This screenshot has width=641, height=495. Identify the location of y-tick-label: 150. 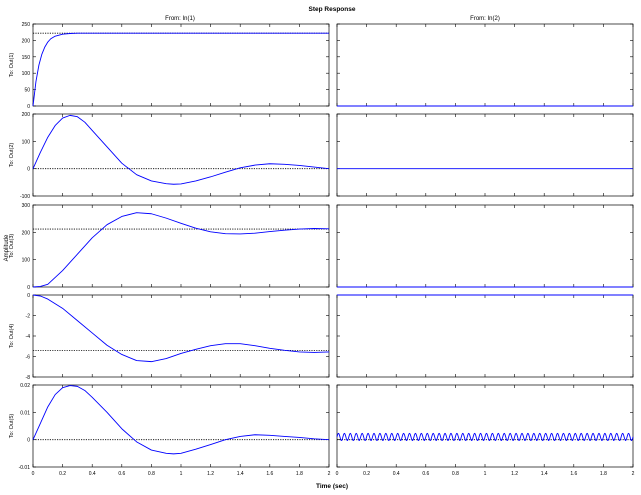
(26, 58).